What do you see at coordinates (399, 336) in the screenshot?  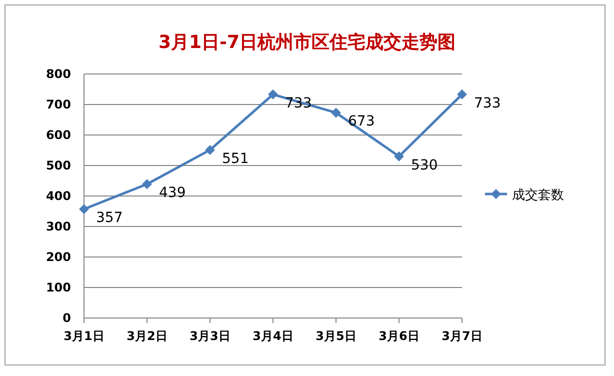 I see `x-tick-label: 3月6日` at bounding box center [399, 336].